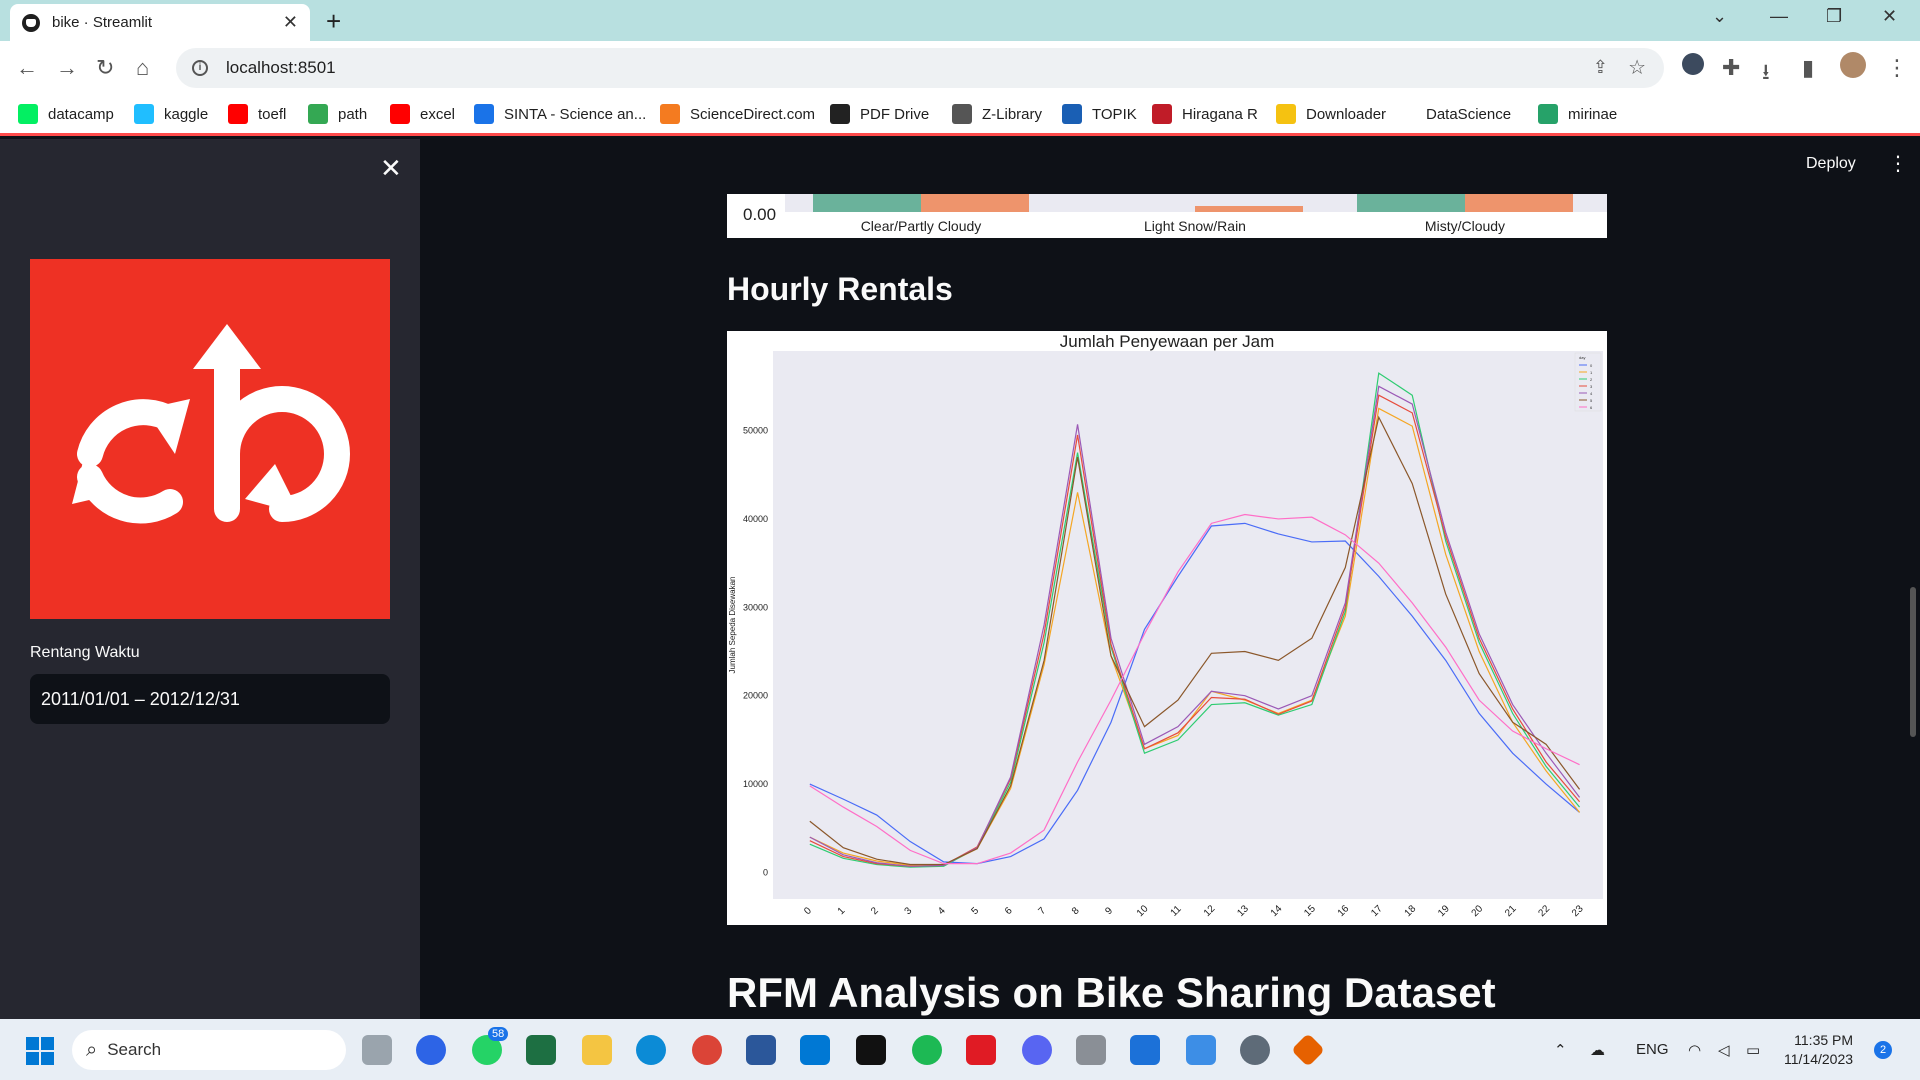  What do you see at coordinates (1890, 16) in the screenshot?
I see `window-close-icon: ✕` at bounding box center [1890, 16].